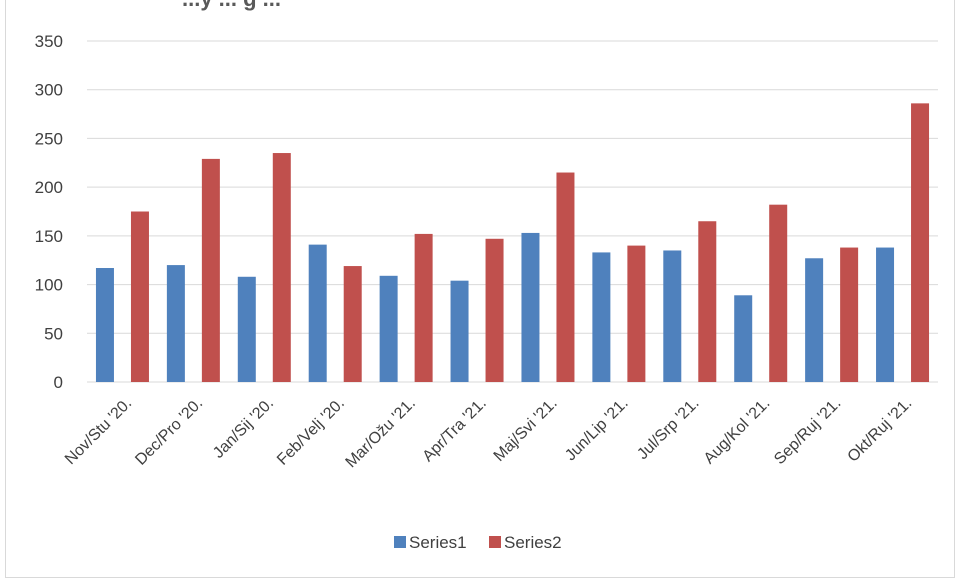 This screenshot has width=962, height=581. I want to click on y-tick-label: 250, so click(49, 138).